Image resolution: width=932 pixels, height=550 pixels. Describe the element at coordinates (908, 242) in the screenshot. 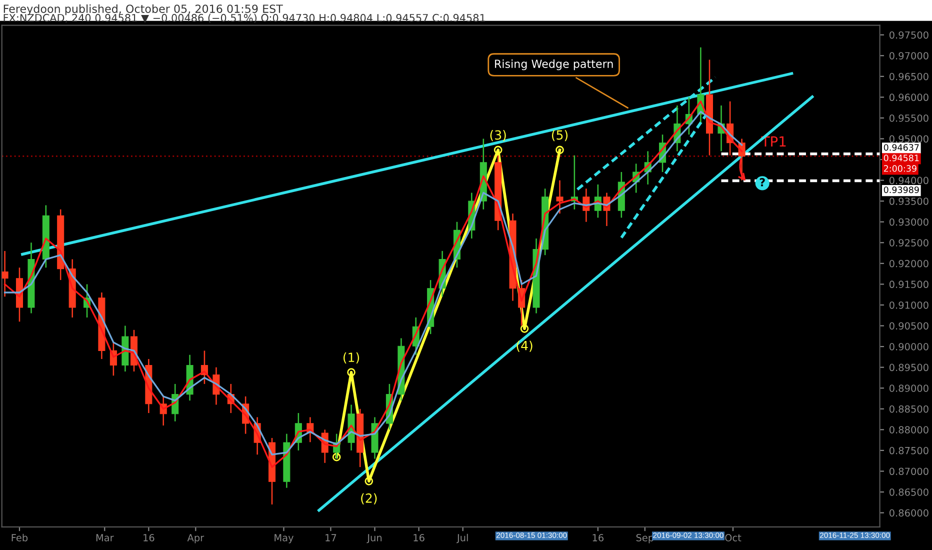

I see `y-tick-label: 0.92500` at that location.